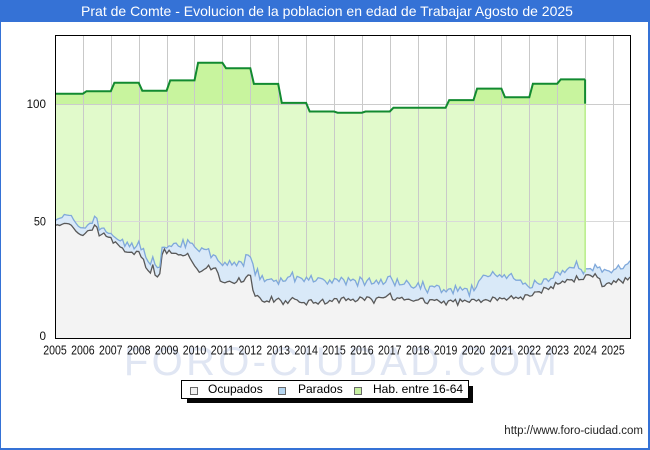  What do you see at coordinates (530, 350) in the screenshot?
I see `svg-text: 2022` at bounding box center [530, 350].